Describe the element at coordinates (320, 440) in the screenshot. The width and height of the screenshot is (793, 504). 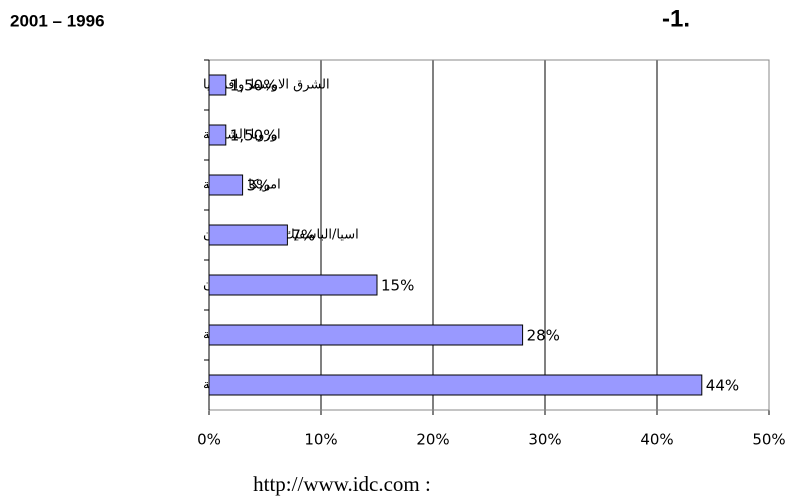
I see `x-tick-label: 10%` at that location.